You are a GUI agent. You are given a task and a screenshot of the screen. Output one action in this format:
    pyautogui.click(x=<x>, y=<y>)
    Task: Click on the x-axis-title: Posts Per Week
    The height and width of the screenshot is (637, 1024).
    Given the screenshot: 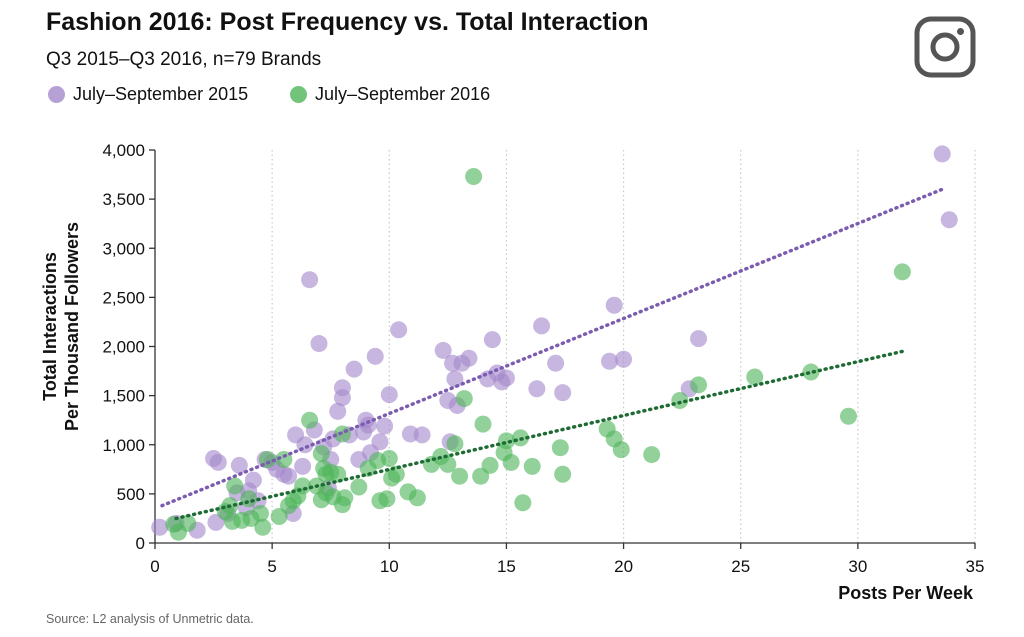 What is the action you would take?
    pyautogui.click(x=906, y=593)
    